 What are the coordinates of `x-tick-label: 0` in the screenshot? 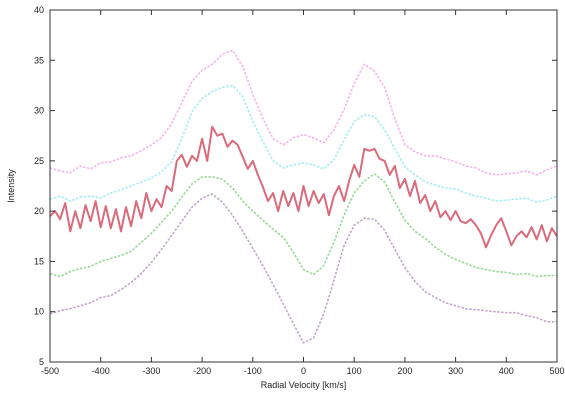 It's located at (303, 371).